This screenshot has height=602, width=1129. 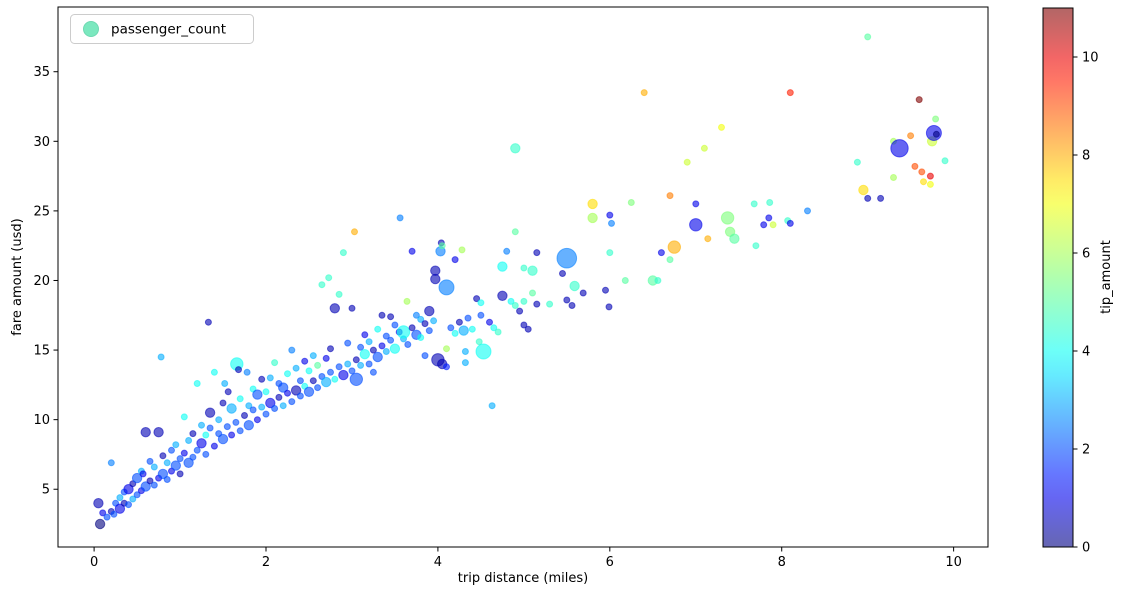 I want to click on y-tick-label: 5, so click(x=46, y=490).